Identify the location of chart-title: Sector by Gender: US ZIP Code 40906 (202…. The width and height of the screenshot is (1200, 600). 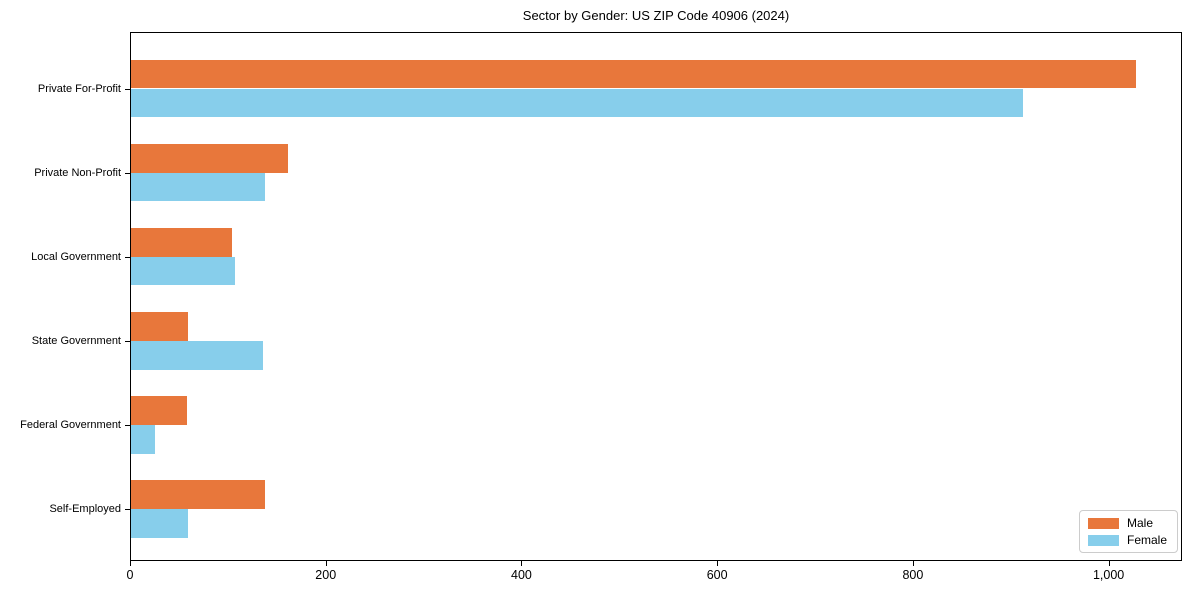
(656, 15).